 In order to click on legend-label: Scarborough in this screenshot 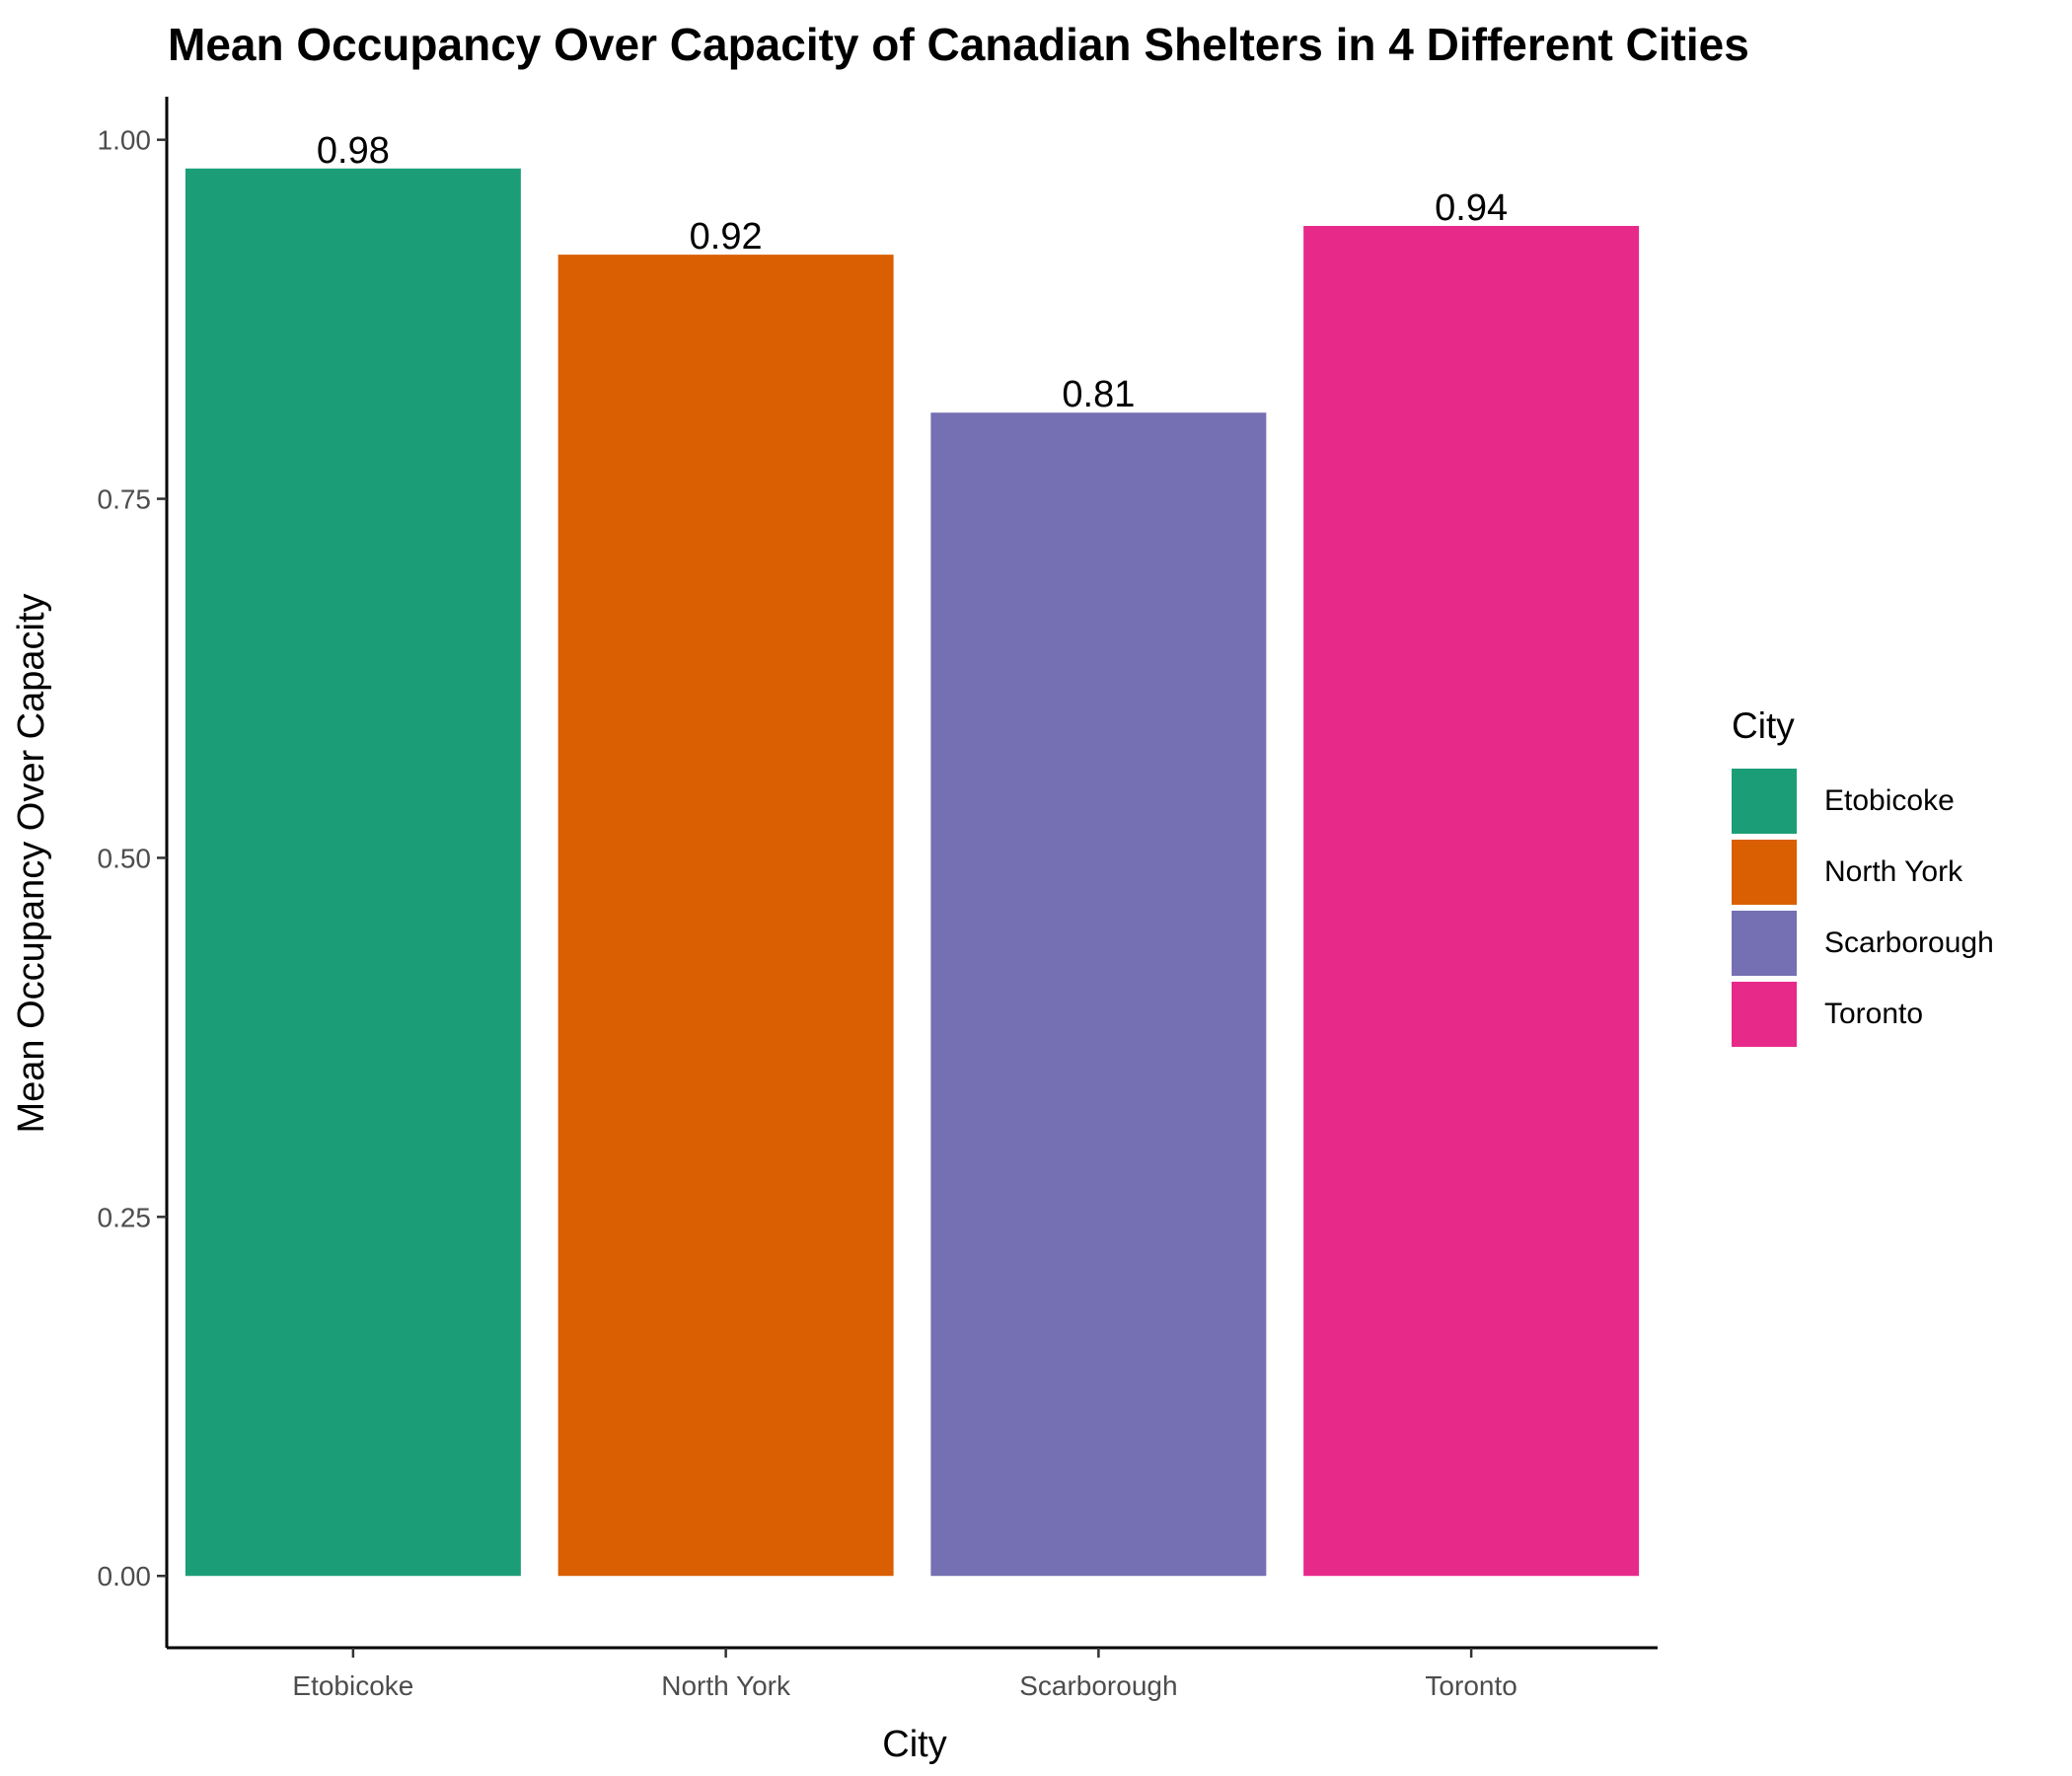, I will do `click(1909, 943)`.